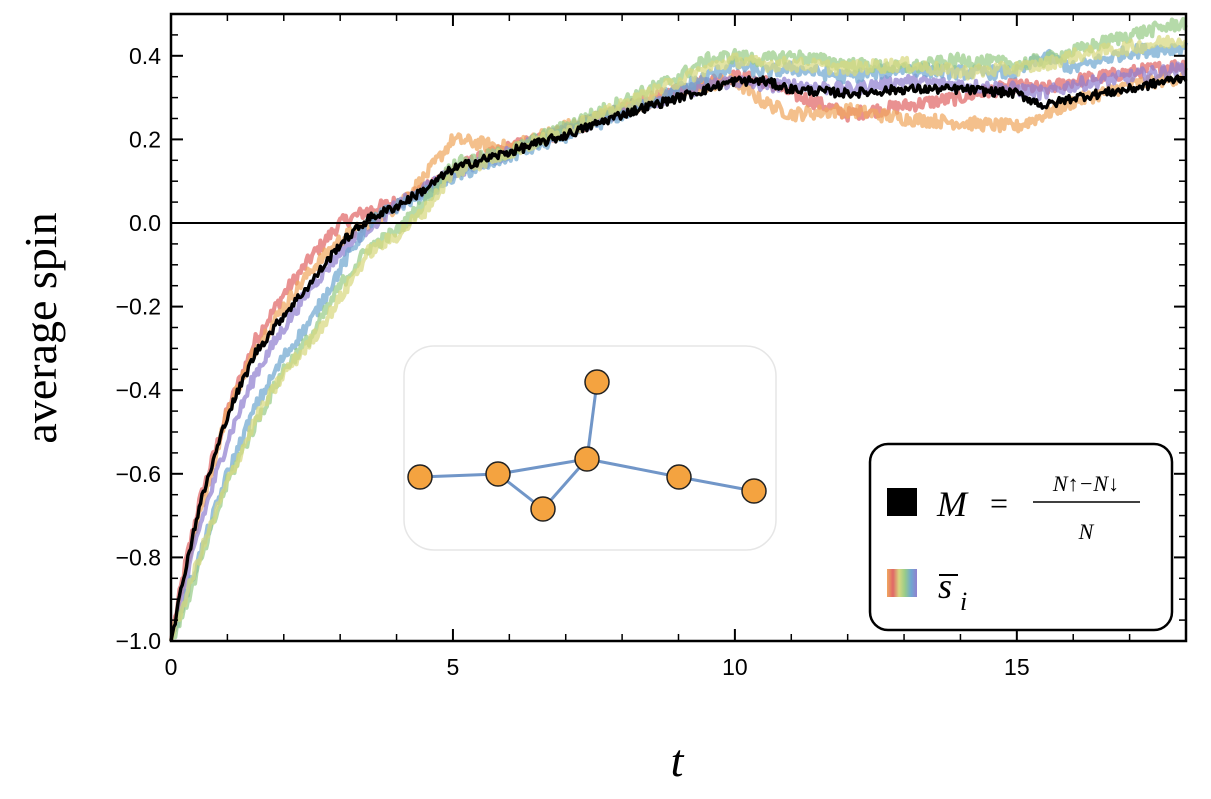  I want to click on legend-si-symbol: s, so click(945, 586).